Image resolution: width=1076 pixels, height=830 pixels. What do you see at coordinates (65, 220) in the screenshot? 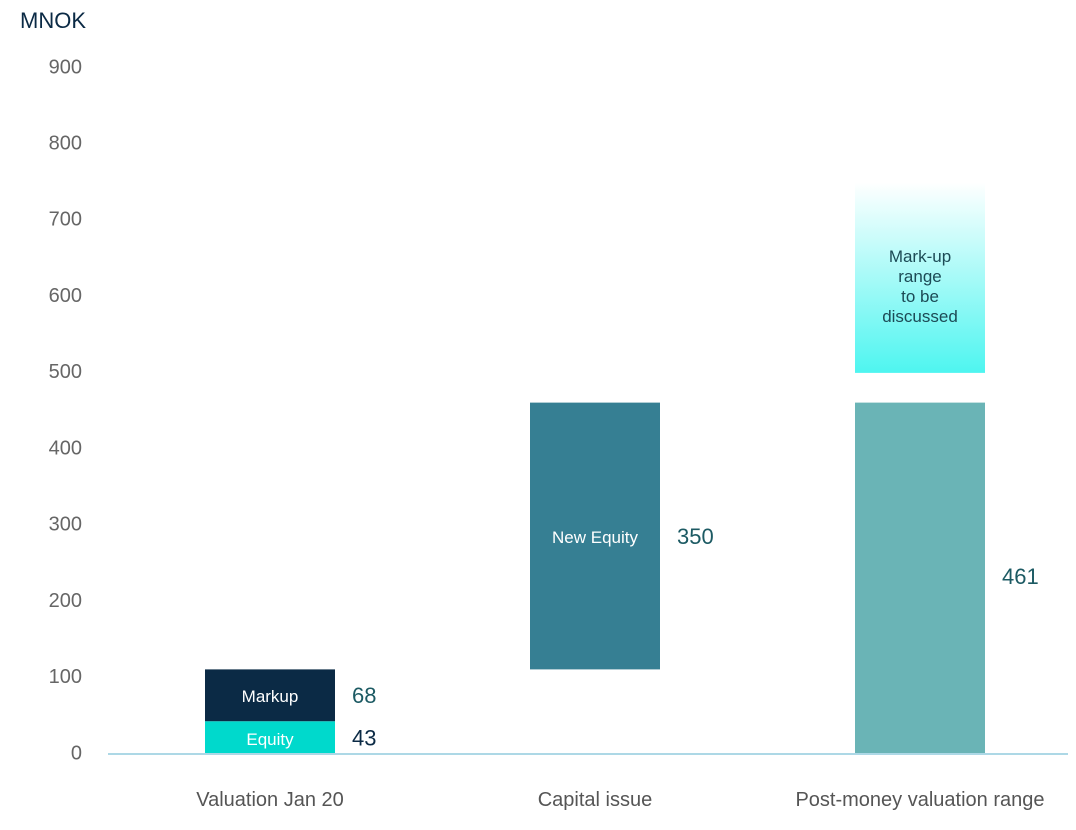
I see `y-tick-label: 700` at bounding box center [65, 220].